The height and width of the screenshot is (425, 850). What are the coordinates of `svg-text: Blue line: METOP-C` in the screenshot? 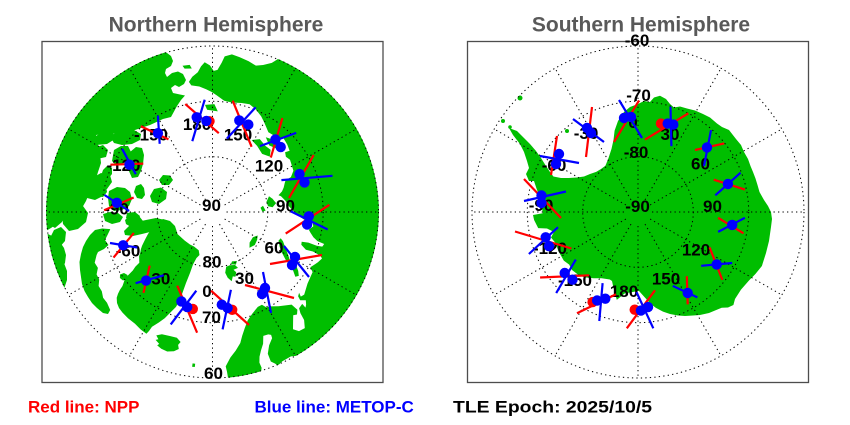 It's located at (334, 407).